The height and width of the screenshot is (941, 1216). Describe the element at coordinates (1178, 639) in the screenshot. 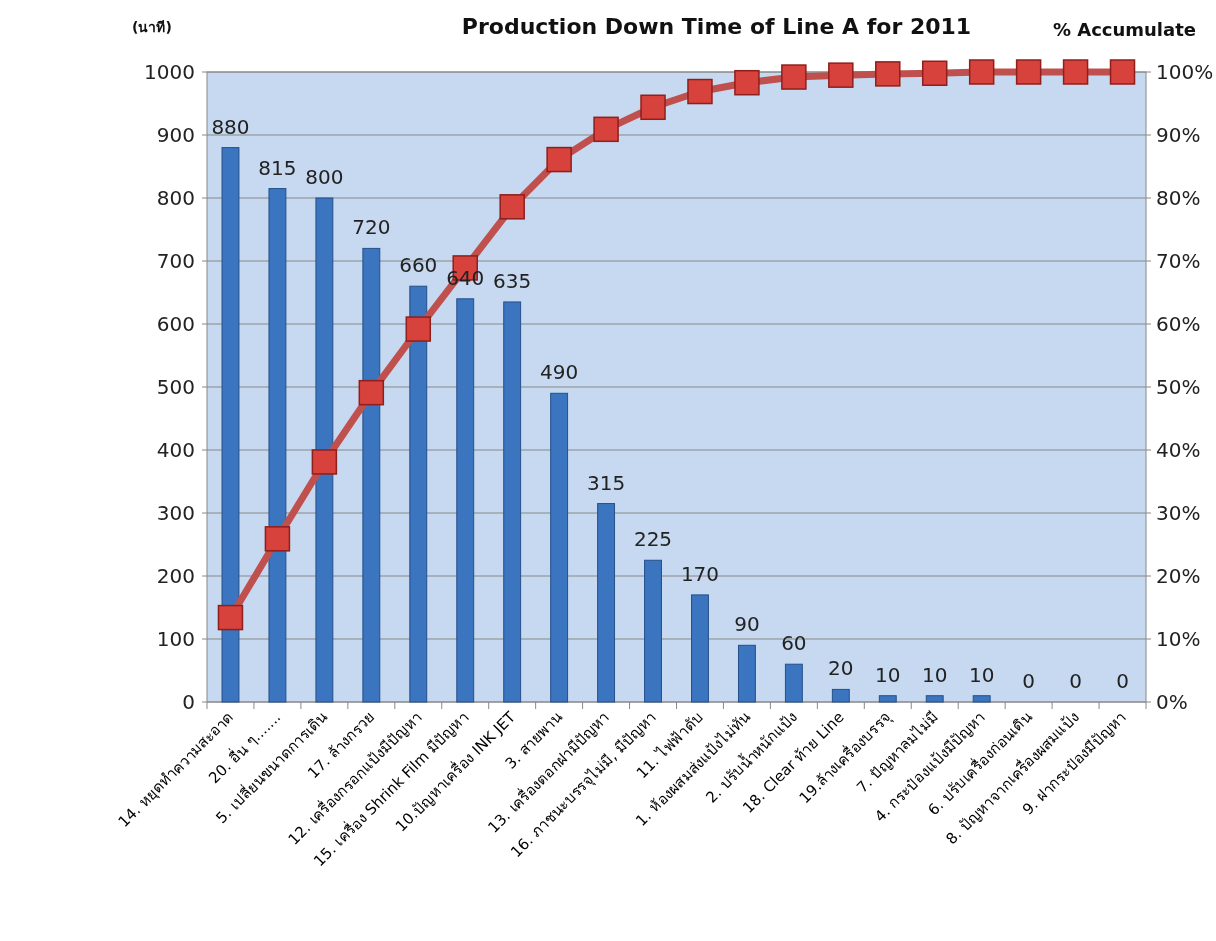

I see `y2-tick-label: 10%` at that location.